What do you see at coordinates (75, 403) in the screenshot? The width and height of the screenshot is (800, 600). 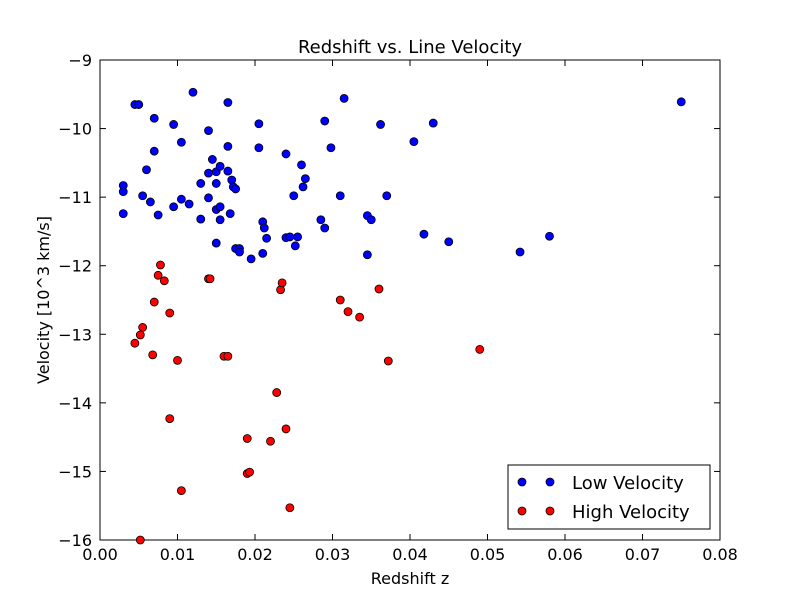 I see `y-tick-label: −14` at bounding box center [75, 403].